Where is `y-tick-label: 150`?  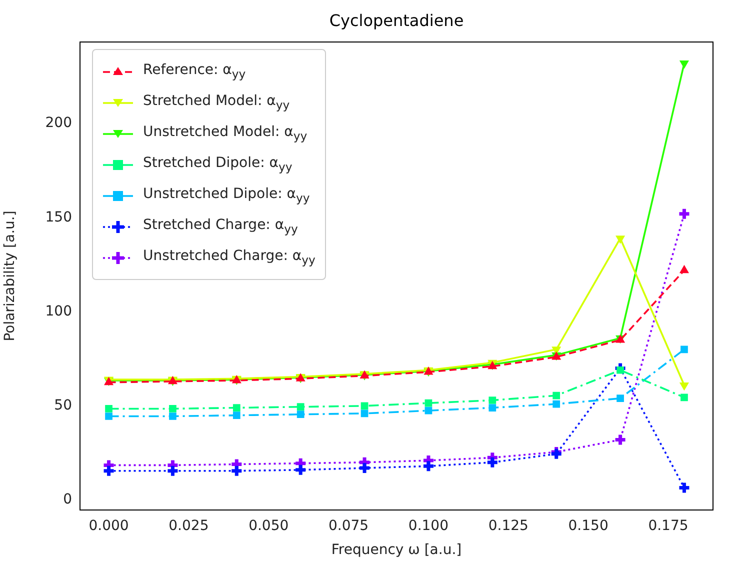 y-tick-label: 150 is located at coordinates (58, 217).